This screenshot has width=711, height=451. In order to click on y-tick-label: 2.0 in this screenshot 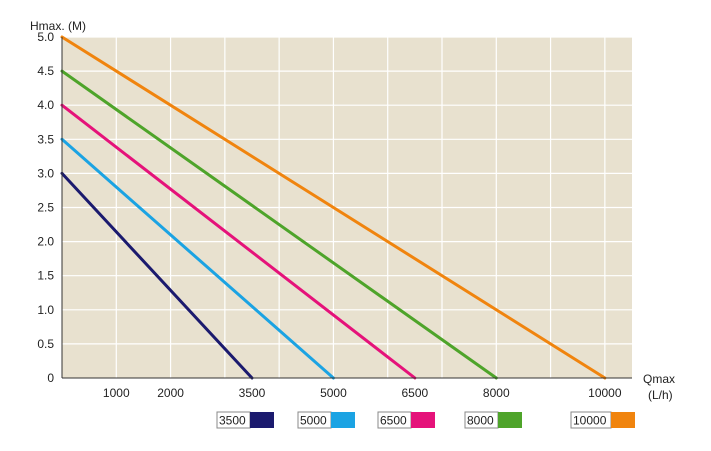, I will do `click(45, 242)`.